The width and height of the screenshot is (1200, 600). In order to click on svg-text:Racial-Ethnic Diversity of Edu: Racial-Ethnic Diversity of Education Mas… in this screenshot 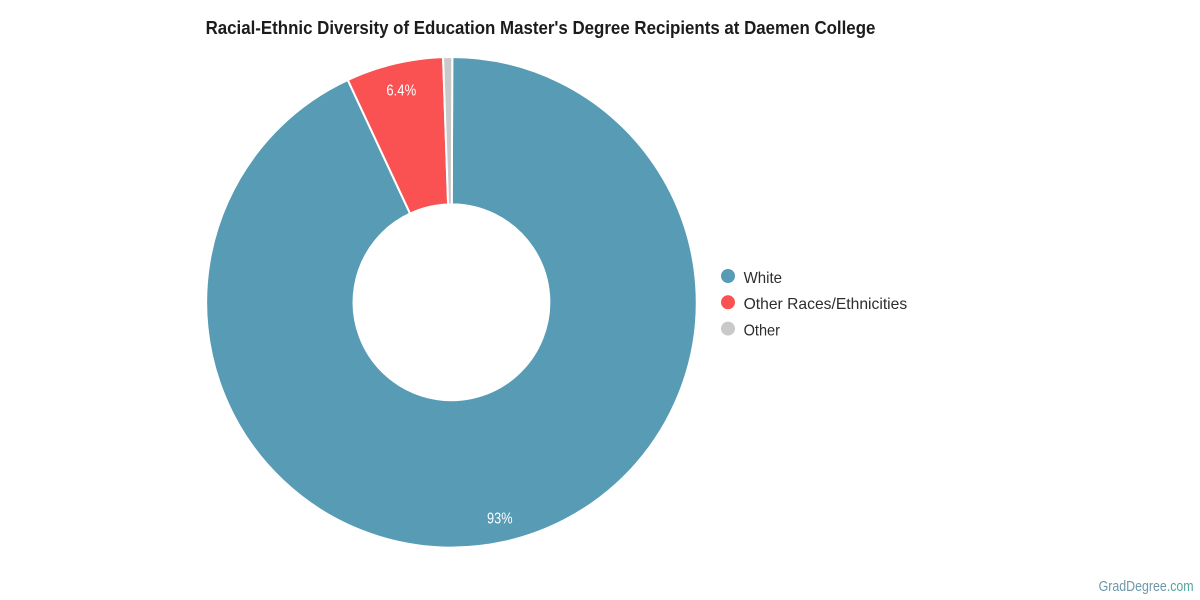, I will do `click(541, 28)`.